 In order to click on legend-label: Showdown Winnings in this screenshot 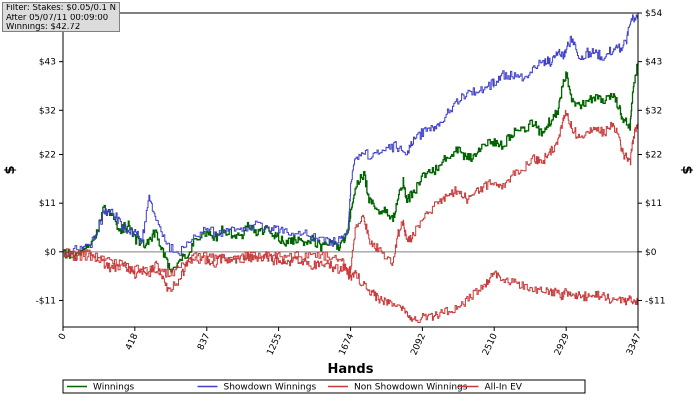, I will do `click(270, 388)`.